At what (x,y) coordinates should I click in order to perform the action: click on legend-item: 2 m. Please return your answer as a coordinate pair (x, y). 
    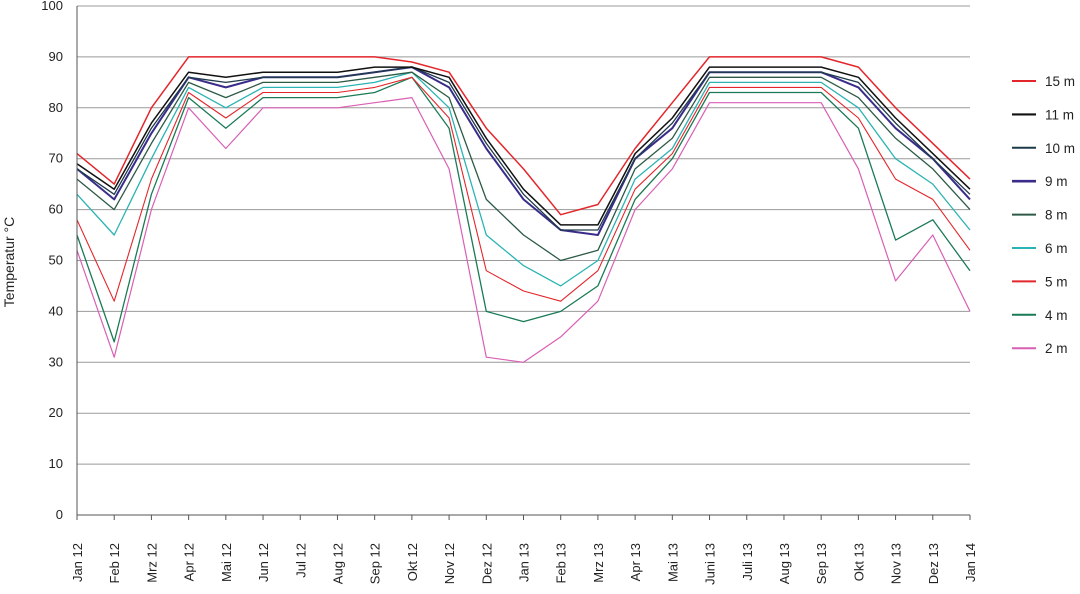
    Looking at the image, I should click on (1040, 348).